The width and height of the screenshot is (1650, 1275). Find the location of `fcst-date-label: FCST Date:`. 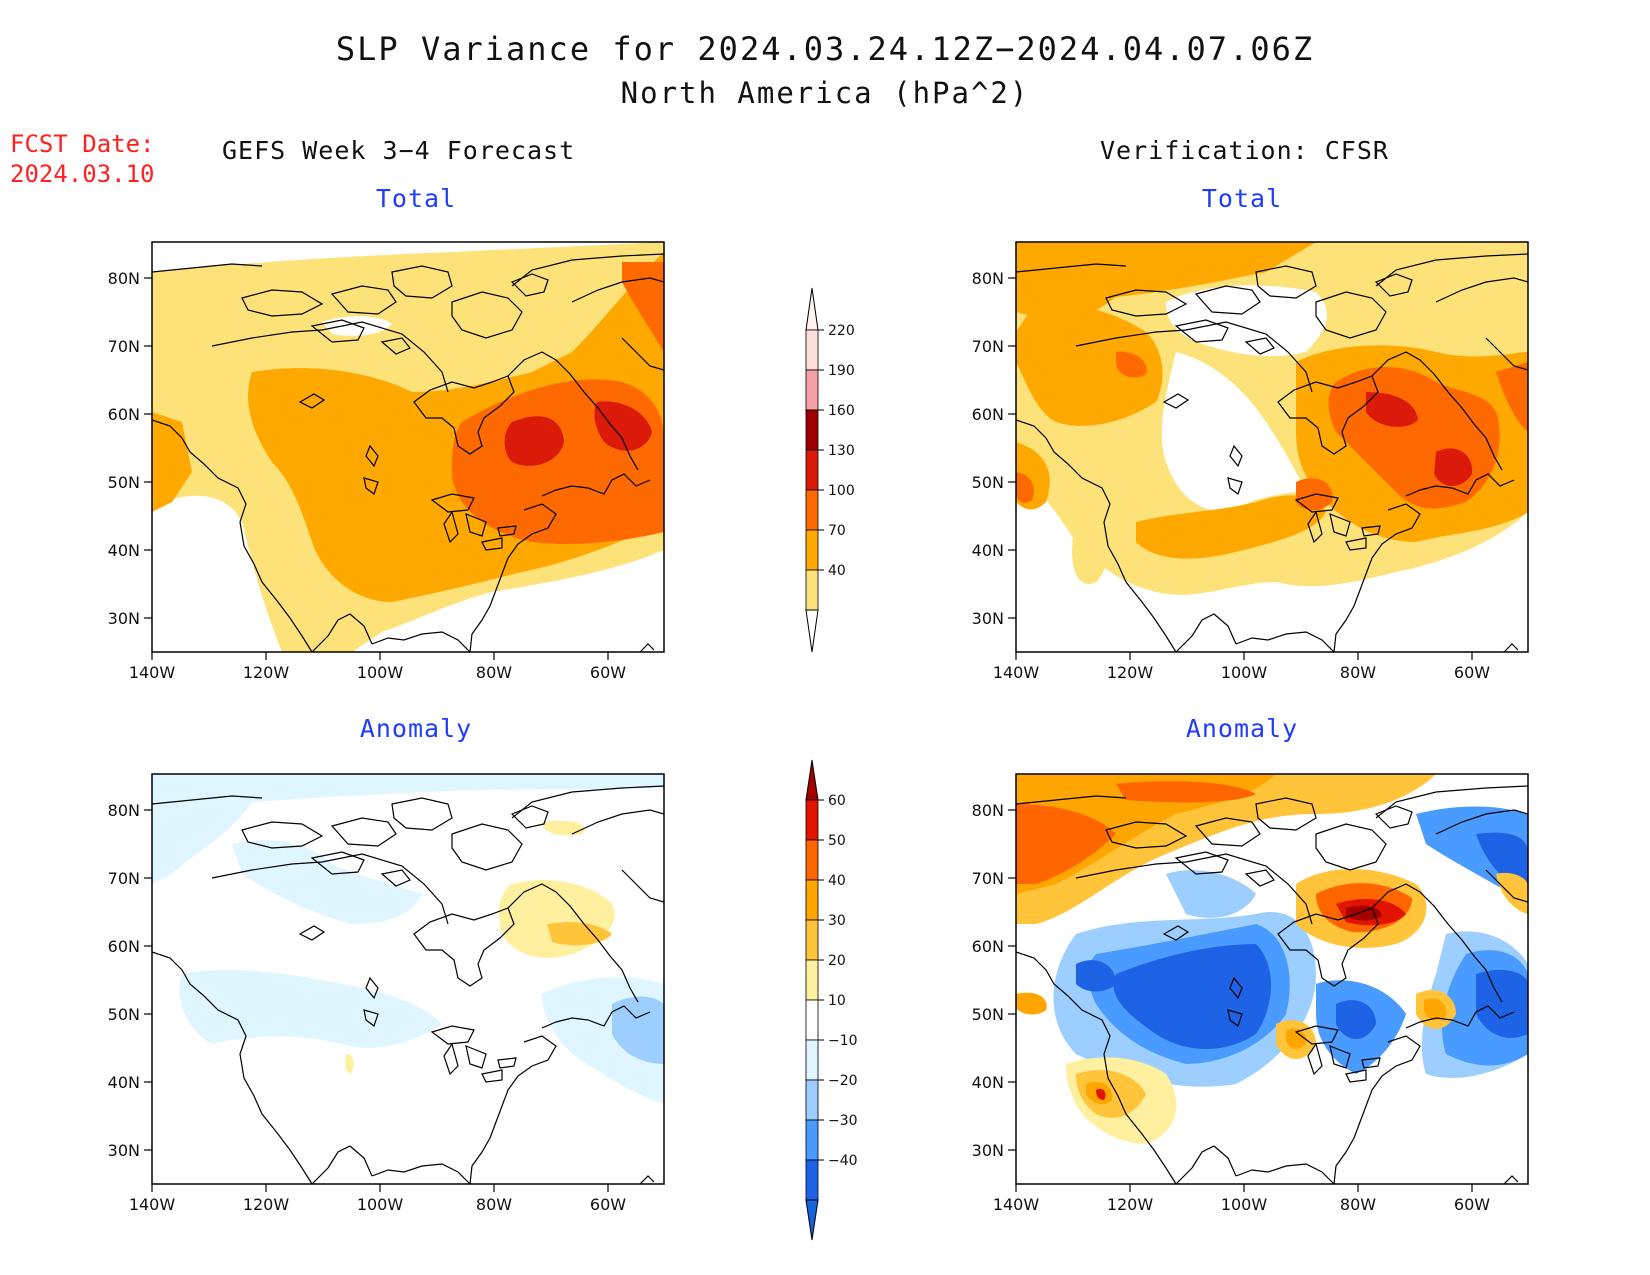

fcst-date-label: FCST Date: is located at coordinates (82, 144).